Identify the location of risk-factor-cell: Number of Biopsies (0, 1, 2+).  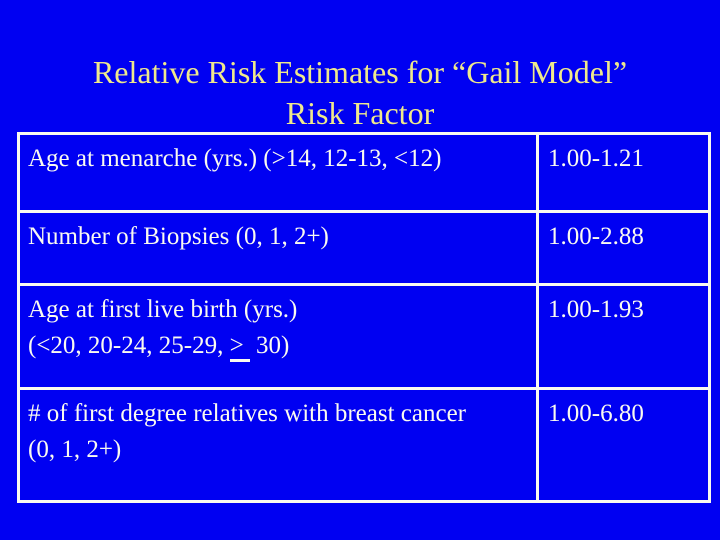
(279, 248).